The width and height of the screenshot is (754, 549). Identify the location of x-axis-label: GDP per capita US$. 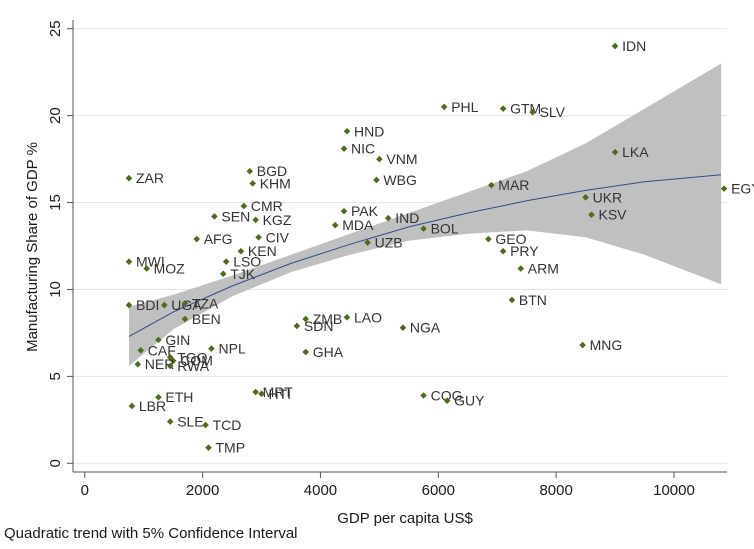
(405, 518).